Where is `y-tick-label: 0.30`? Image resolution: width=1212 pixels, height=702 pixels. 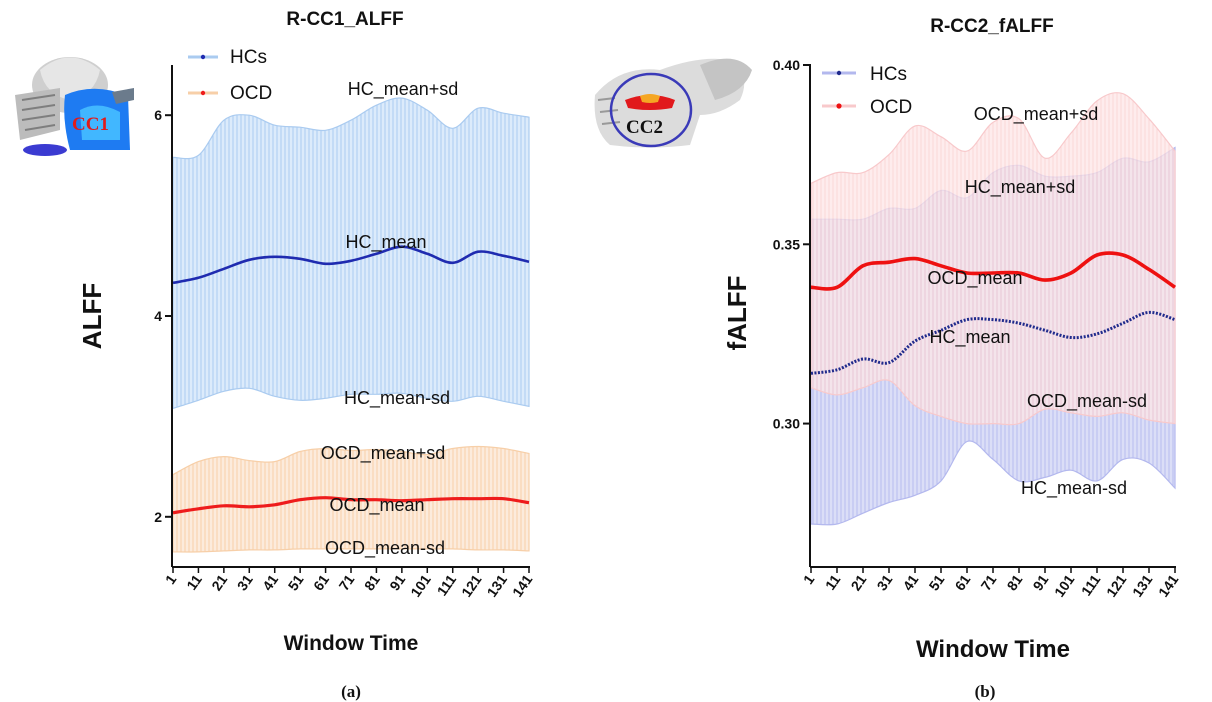
y-tick-label: 0.30 is located at coordinates (786, 424).